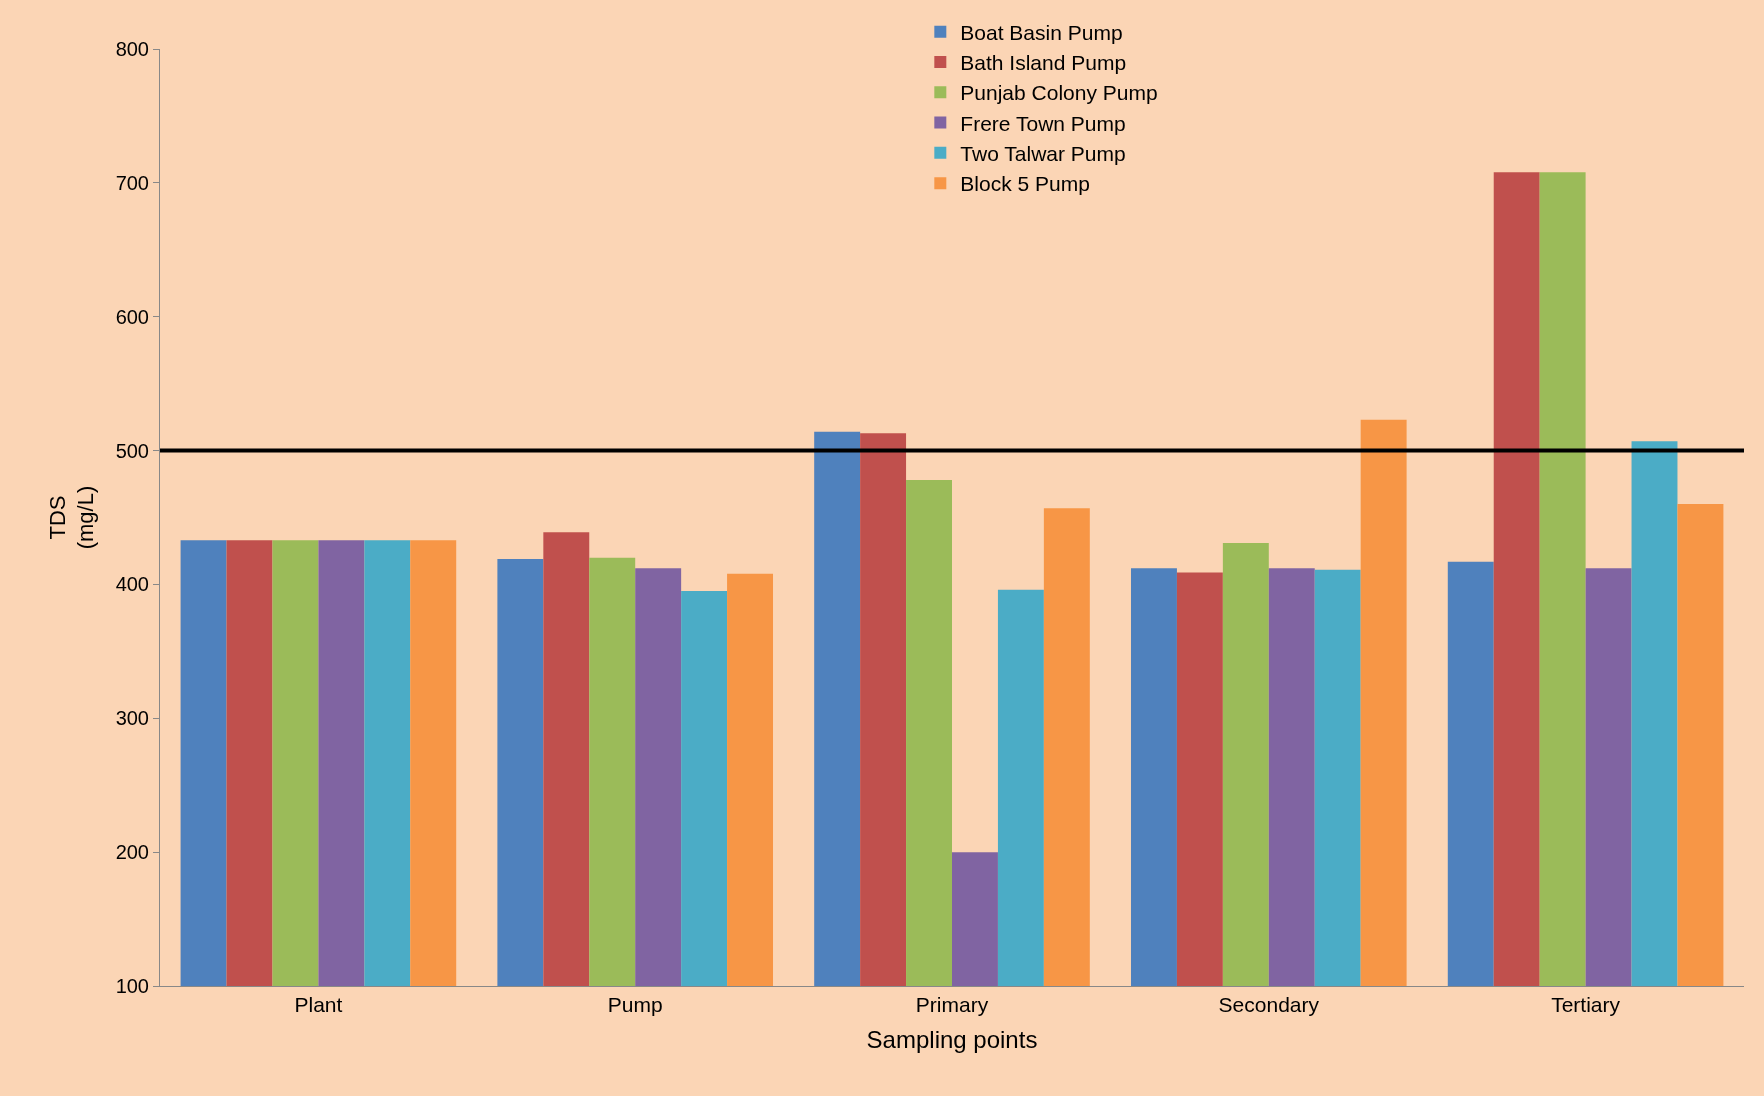 This screenshot has width=1764, height=1096. What do you see at coordinates (952, 1039) in the screenshot?
I see `x-axis-title: Sampling points` at bounding box center [952, 1039].